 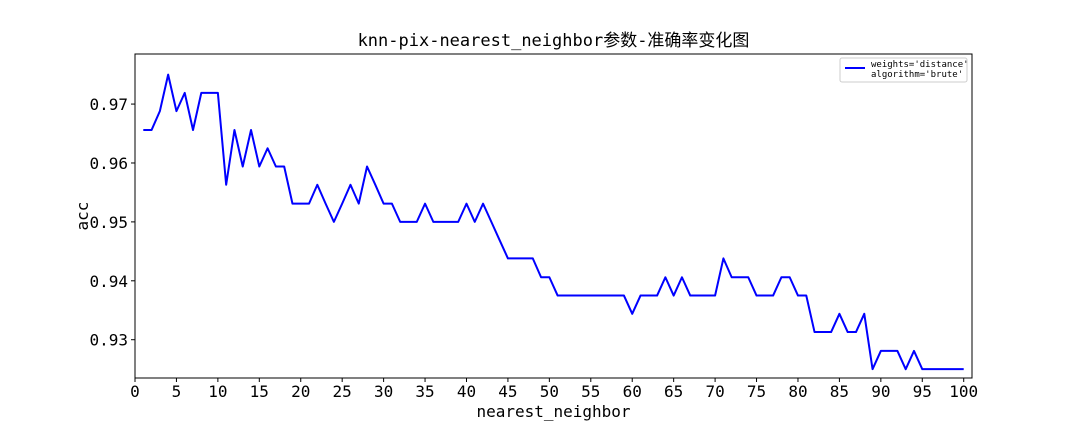 I want to click on x-tick-label: 35, so click(x=424, y=391).